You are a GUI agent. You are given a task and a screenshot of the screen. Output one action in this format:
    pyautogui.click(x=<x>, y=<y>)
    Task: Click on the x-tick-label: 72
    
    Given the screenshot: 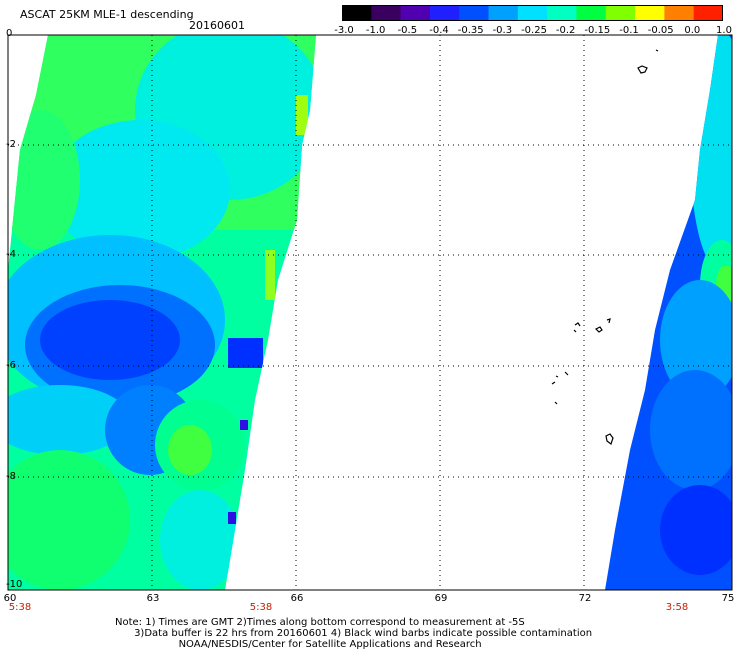 What is the action you would take?
    pyautogui.click(x=585, y=598)
    